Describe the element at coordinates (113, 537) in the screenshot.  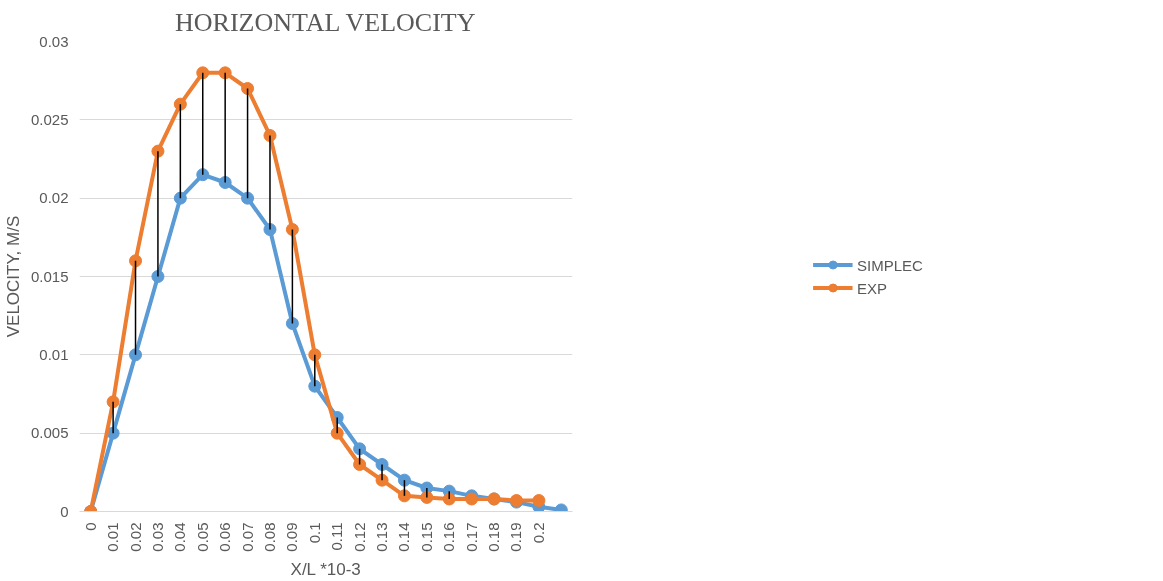
I see `x-tick-label: 0.01` at that location.